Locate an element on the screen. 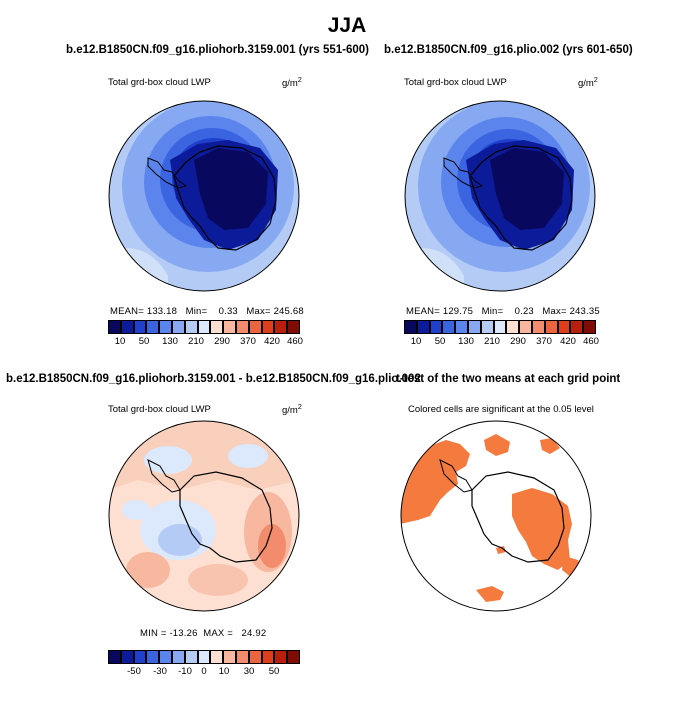  map-bottom-right is located at coordinates (496, 516).